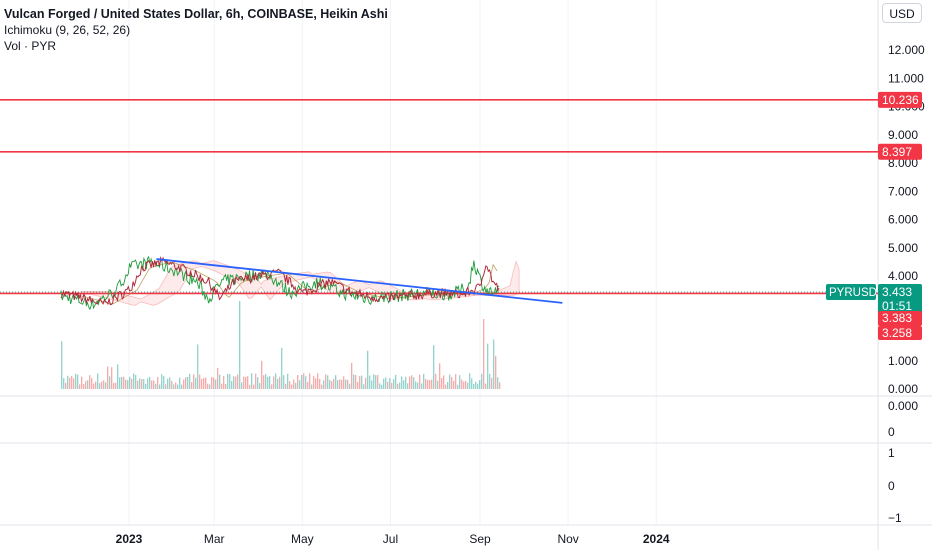  I want to click on price-tick-label: 6.000, so click(903, 220).